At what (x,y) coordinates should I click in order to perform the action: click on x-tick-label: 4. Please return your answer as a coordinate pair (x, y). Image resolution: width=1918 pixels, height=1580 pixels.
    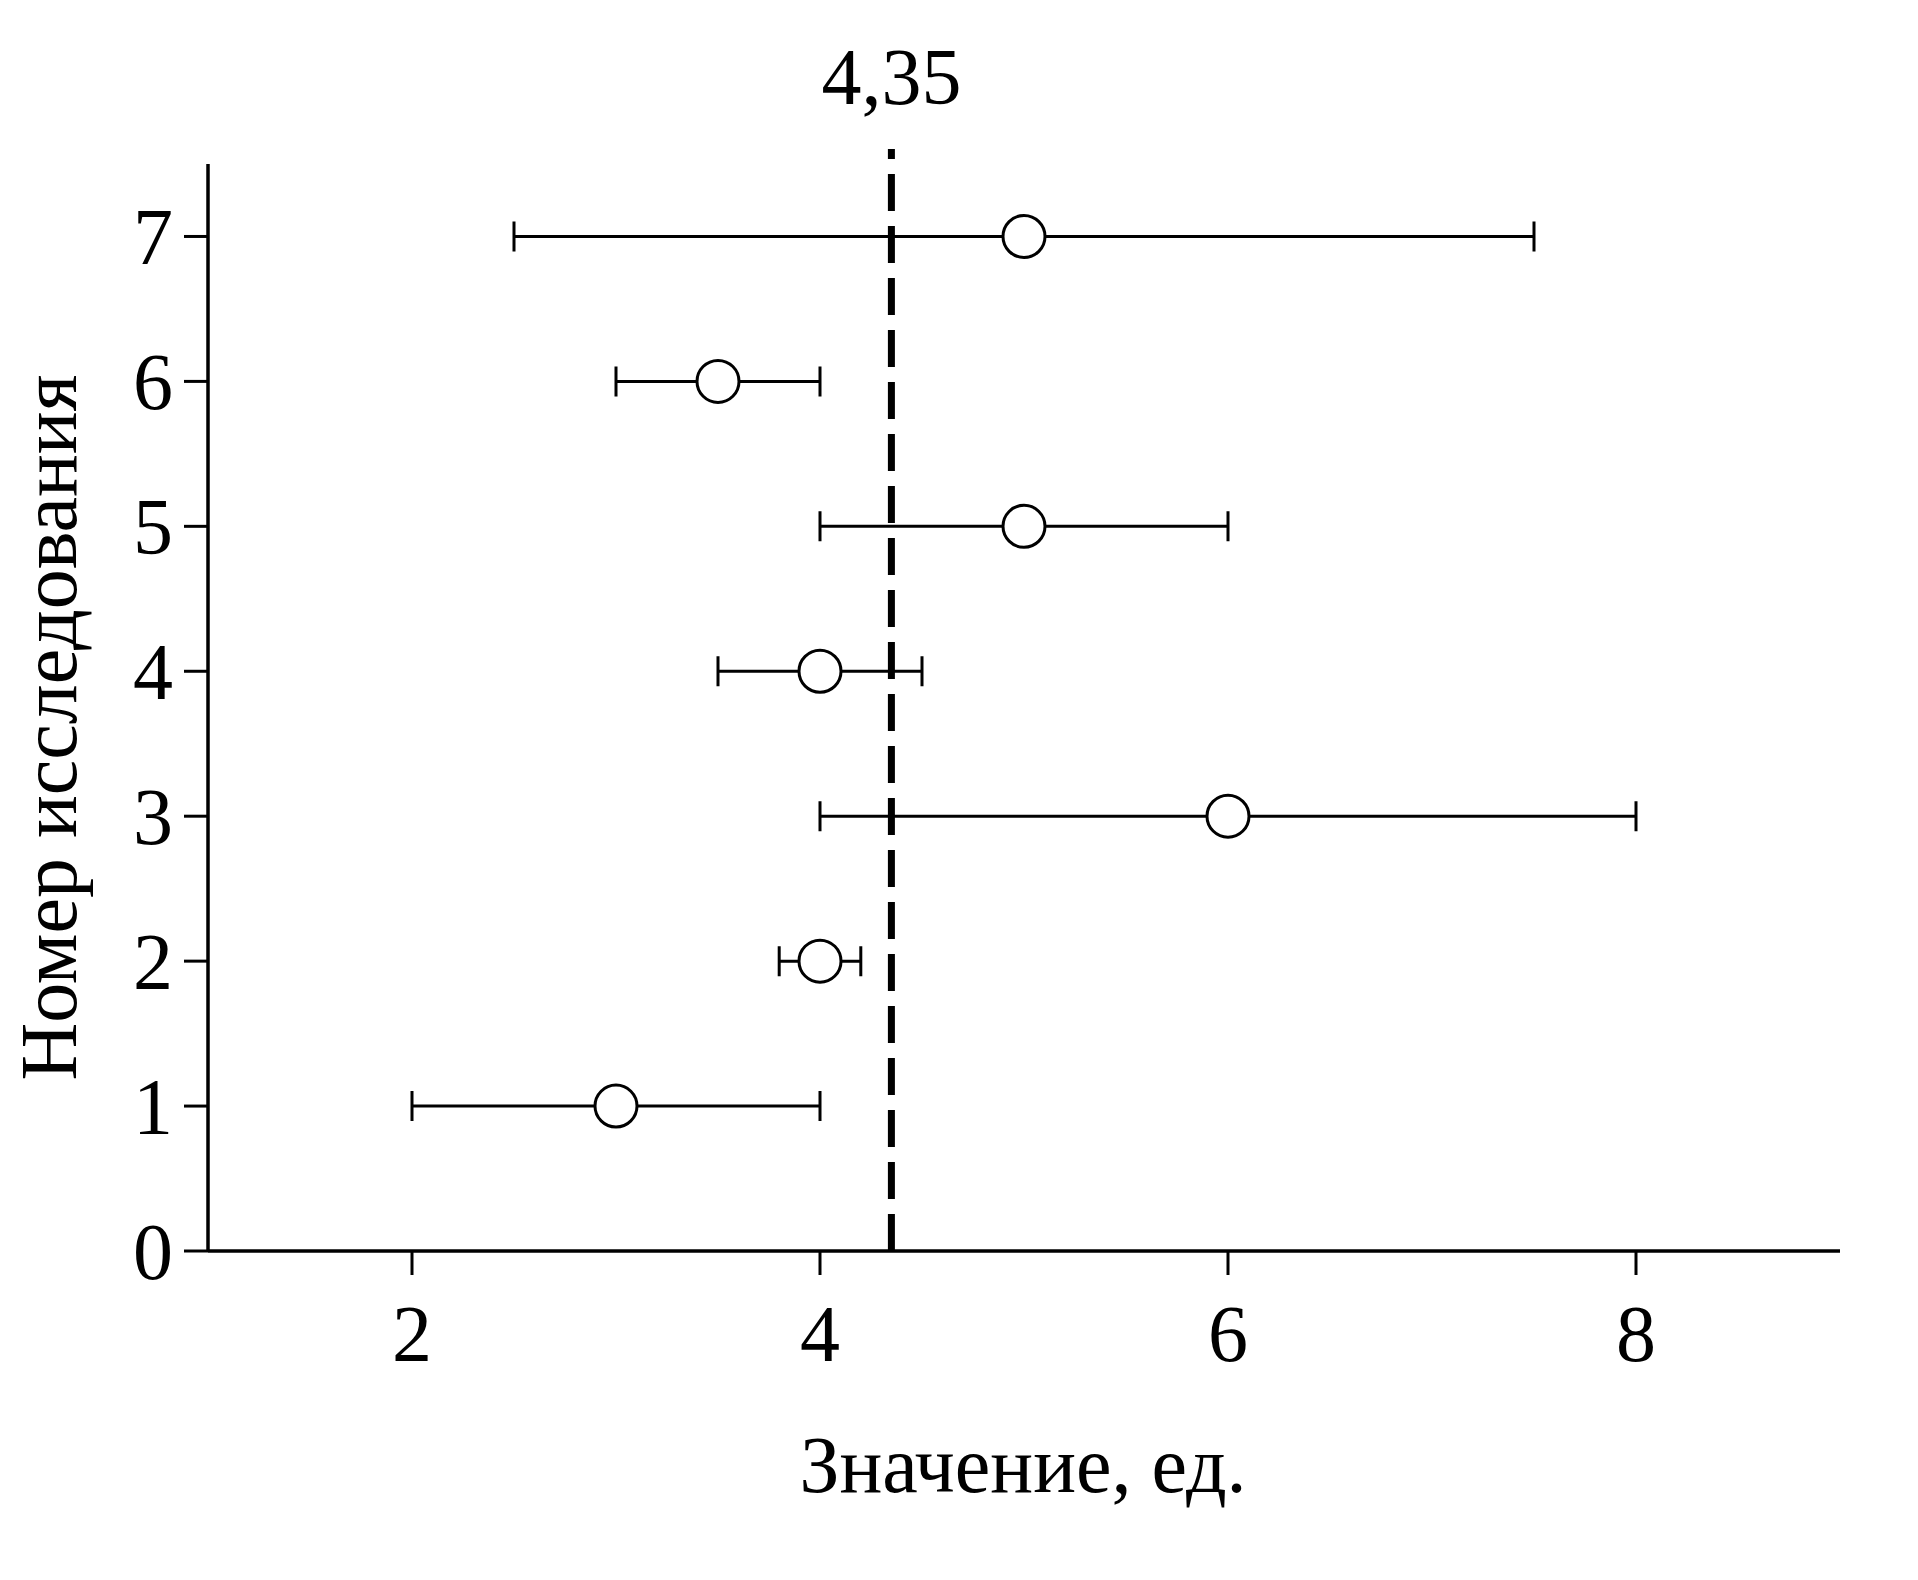
    Looking at the image, I should click on (820, 1334).